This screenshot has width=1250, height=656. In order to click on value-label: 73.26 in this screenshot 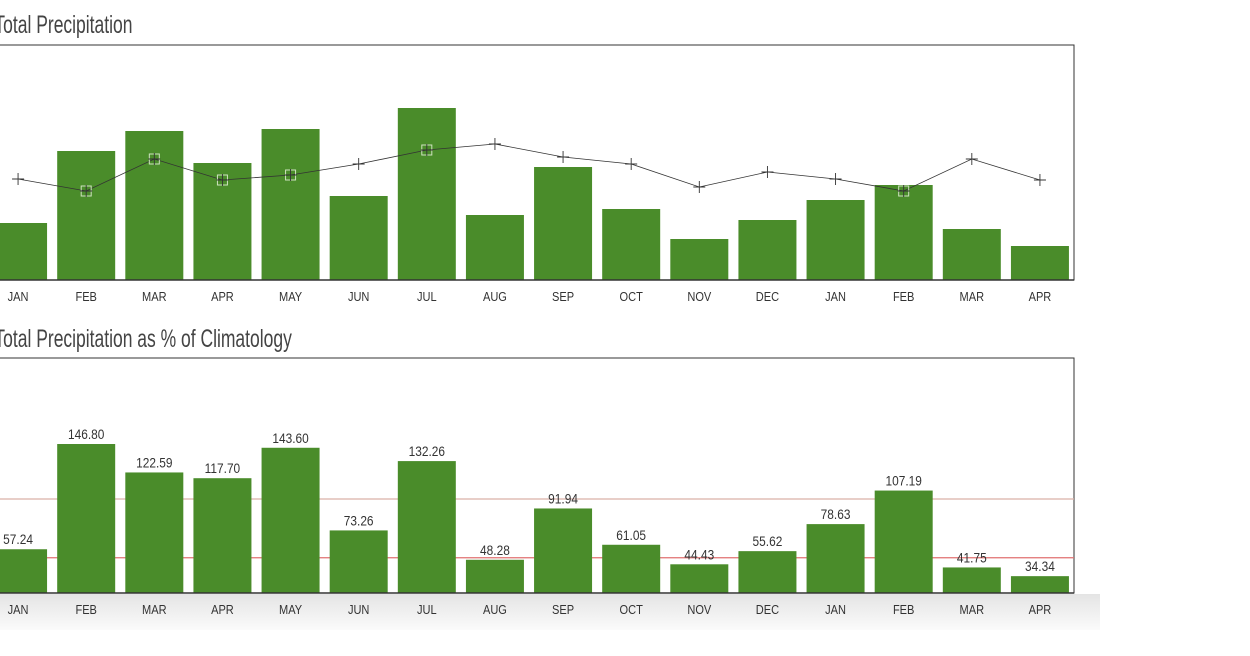, I will do `click(359, 520)`.